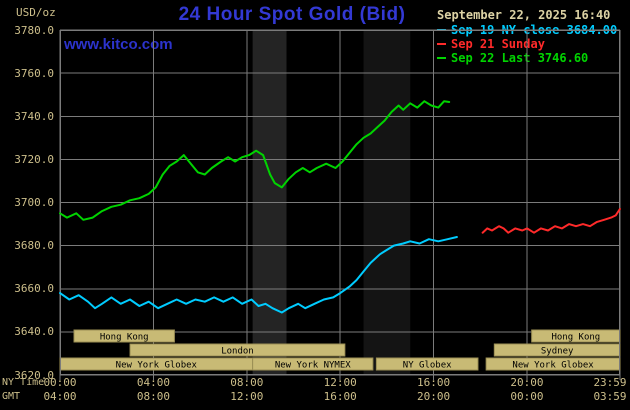 The width and height of the screenshot is (630, 410). What do you see at coordinates (434, 396) in the screenshot?
I see `x-tick-label-gmt: 20:00` at bounding box center [434, 396].